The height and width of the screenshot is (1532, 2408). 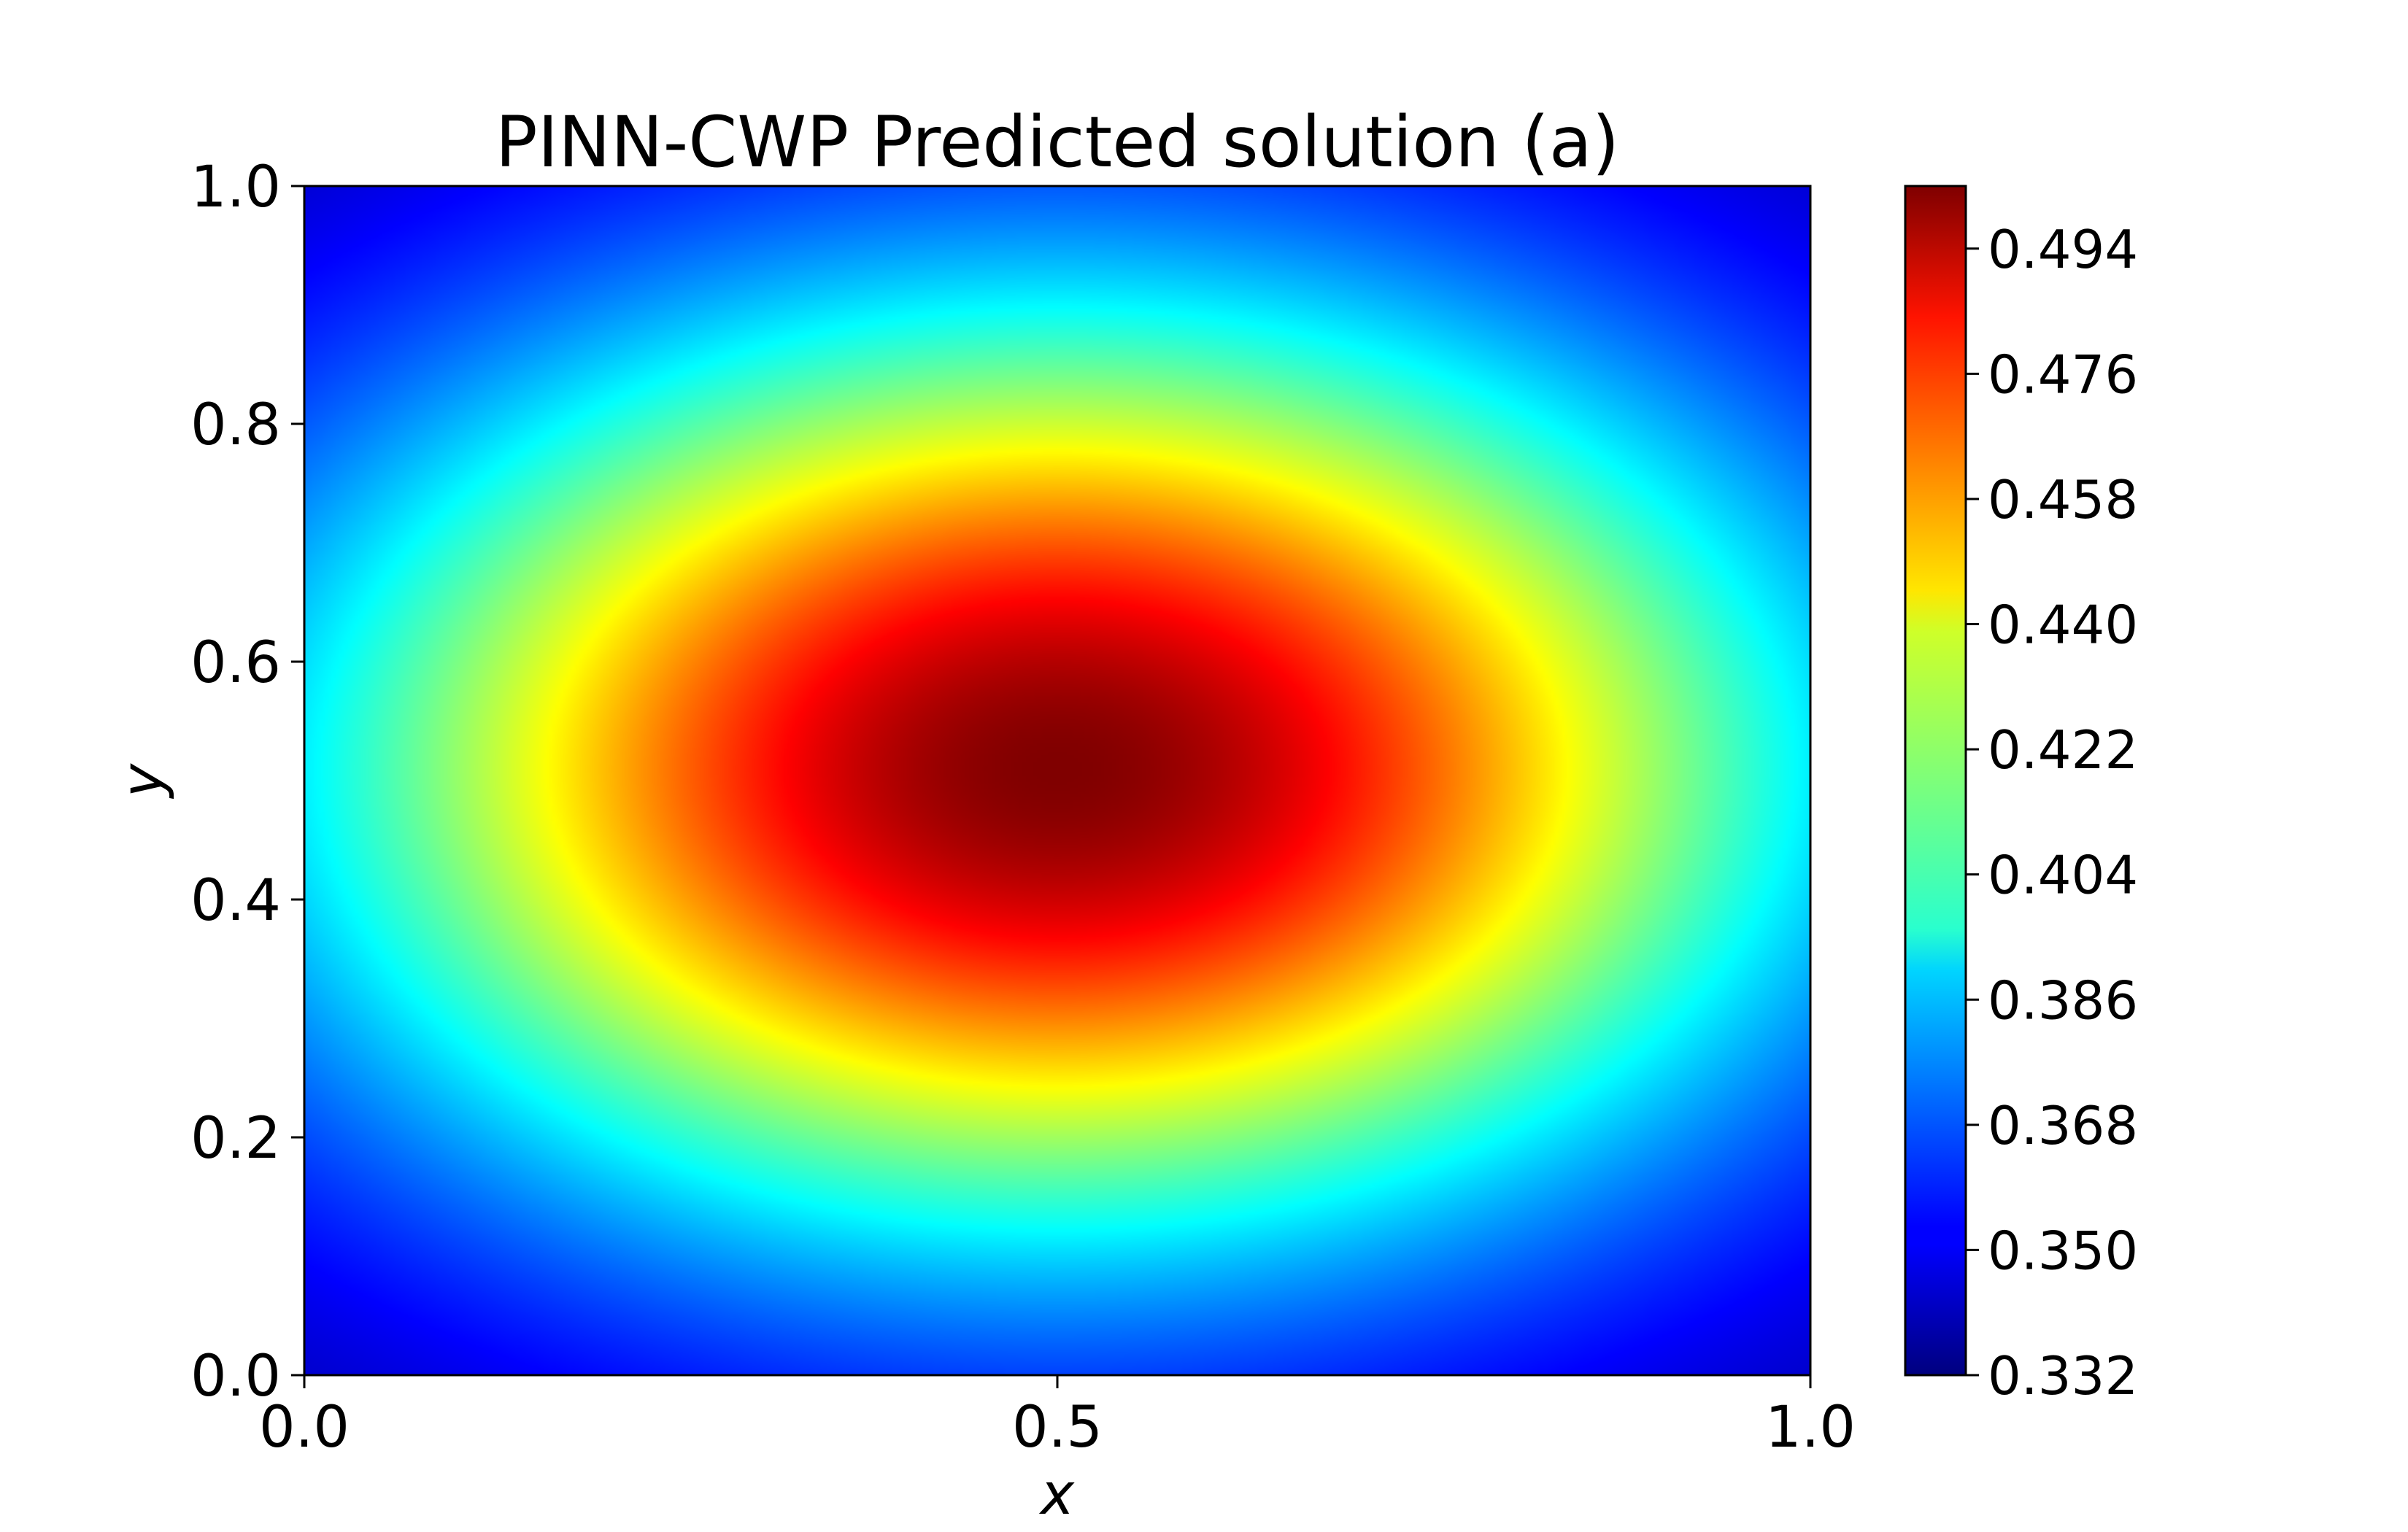 What do you see at coordinates (2063, 1000) in the screenshot?
I see `colorbar-tick-label: 0.386` at bounding box center [2063, 1000].